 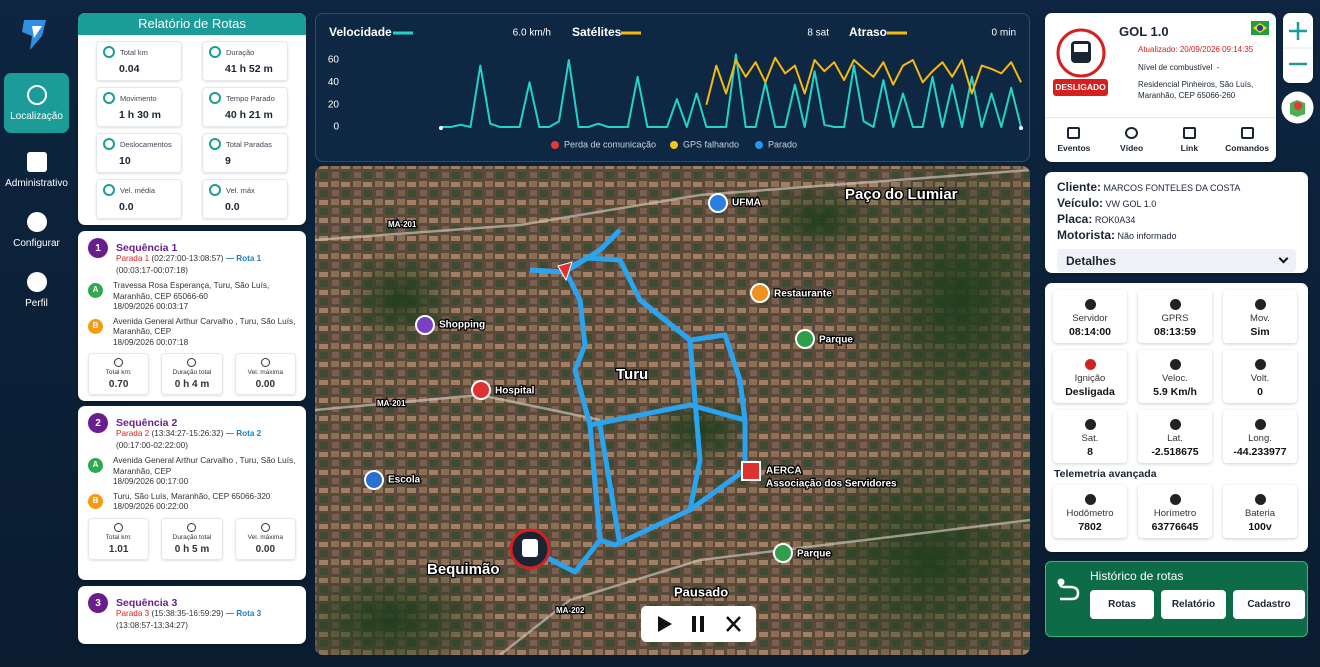 What do you see at coordinates (1190, 140) in the screenshot?
I see `action-button: Link` at bounding box center [1190, 140].